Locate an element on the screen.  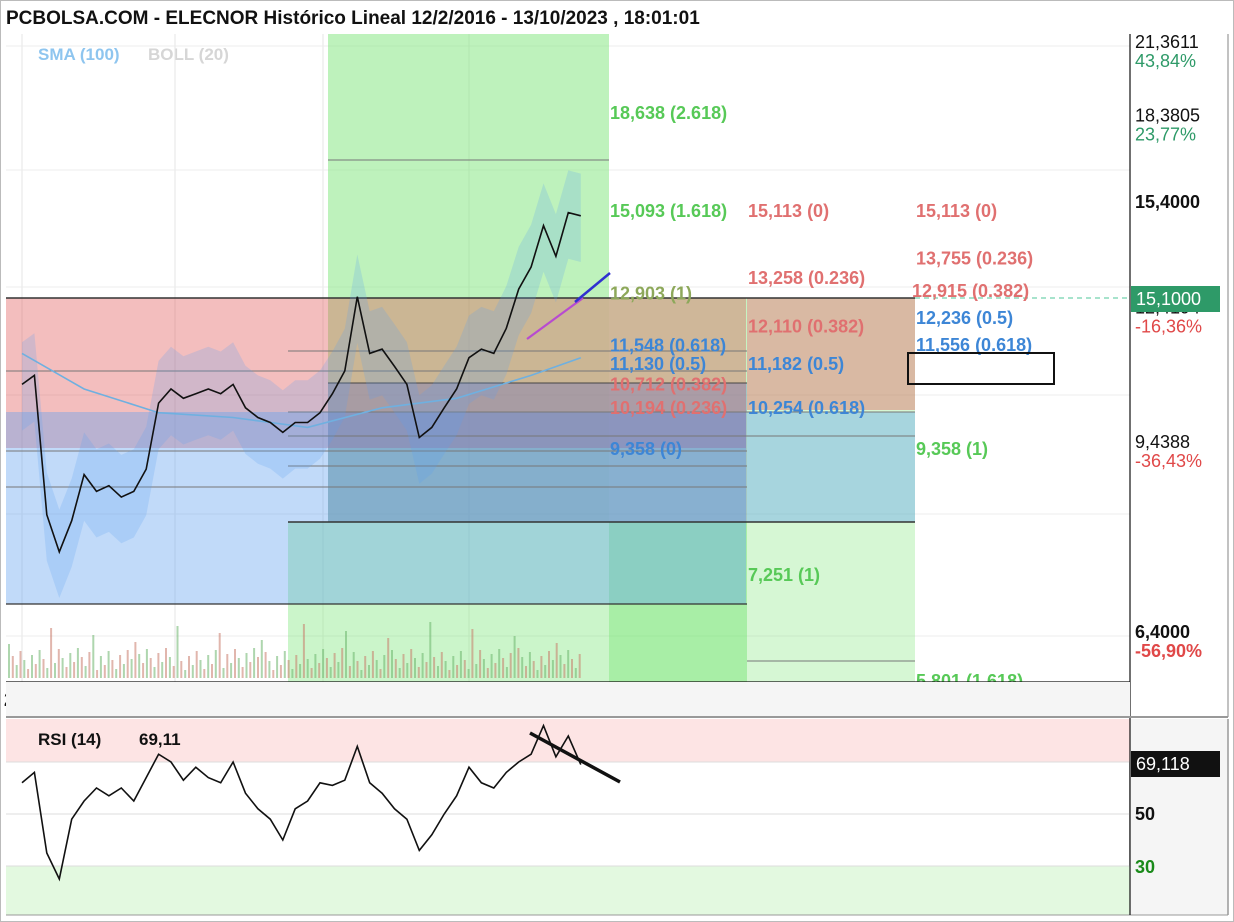
fib-label: 11,556 (0.618) is located at coordinates (974, 345).